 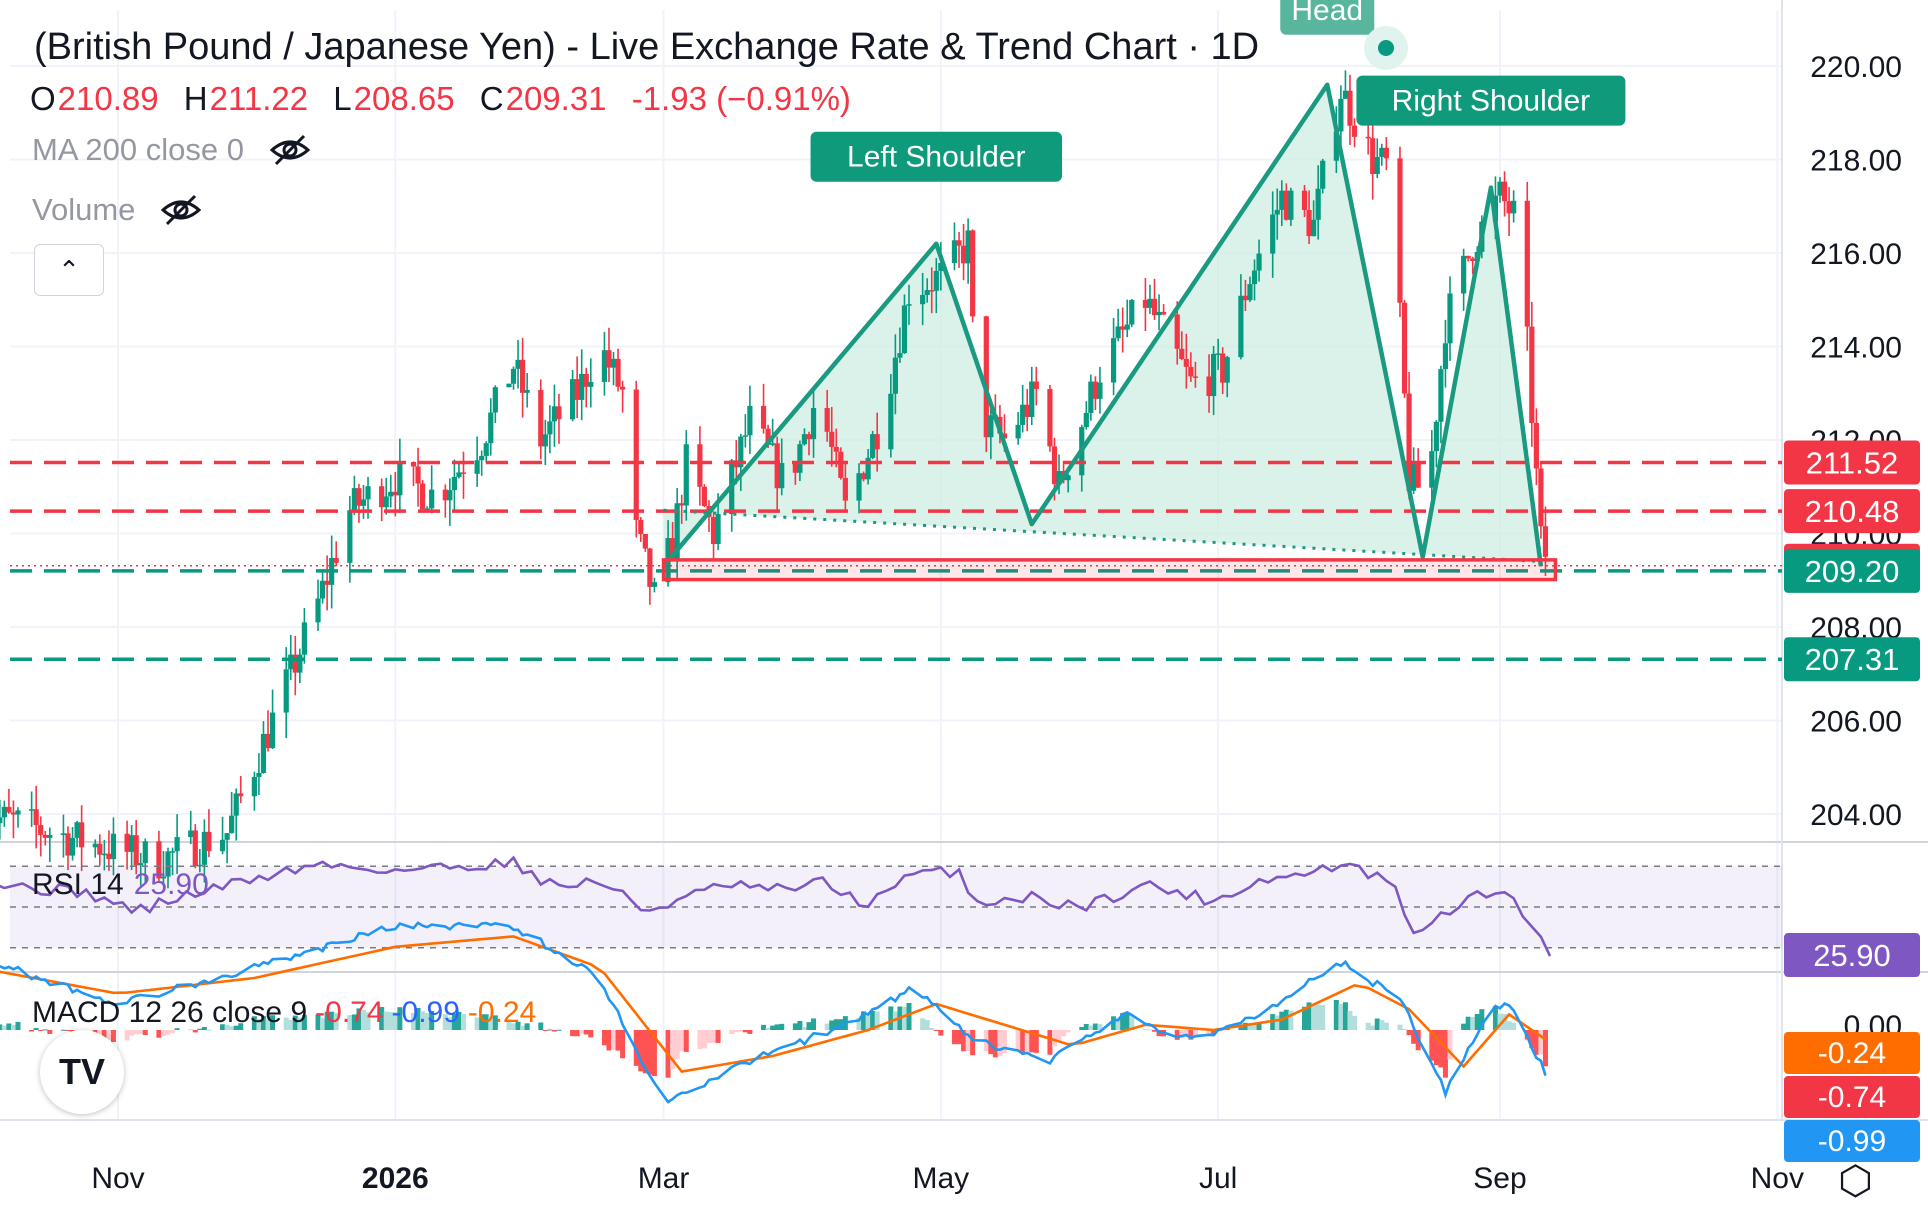 What do you see at coordinates (84, 209) in the screenshot?
I see `volume-indicator-label: Volume` at bounding box center [84, 209].